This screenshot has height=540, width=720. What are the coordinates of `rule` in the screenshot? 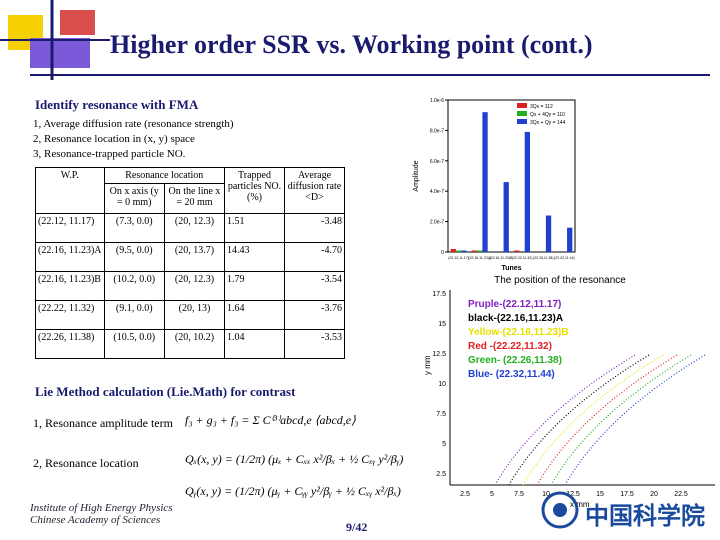 It's located at (370, 75).